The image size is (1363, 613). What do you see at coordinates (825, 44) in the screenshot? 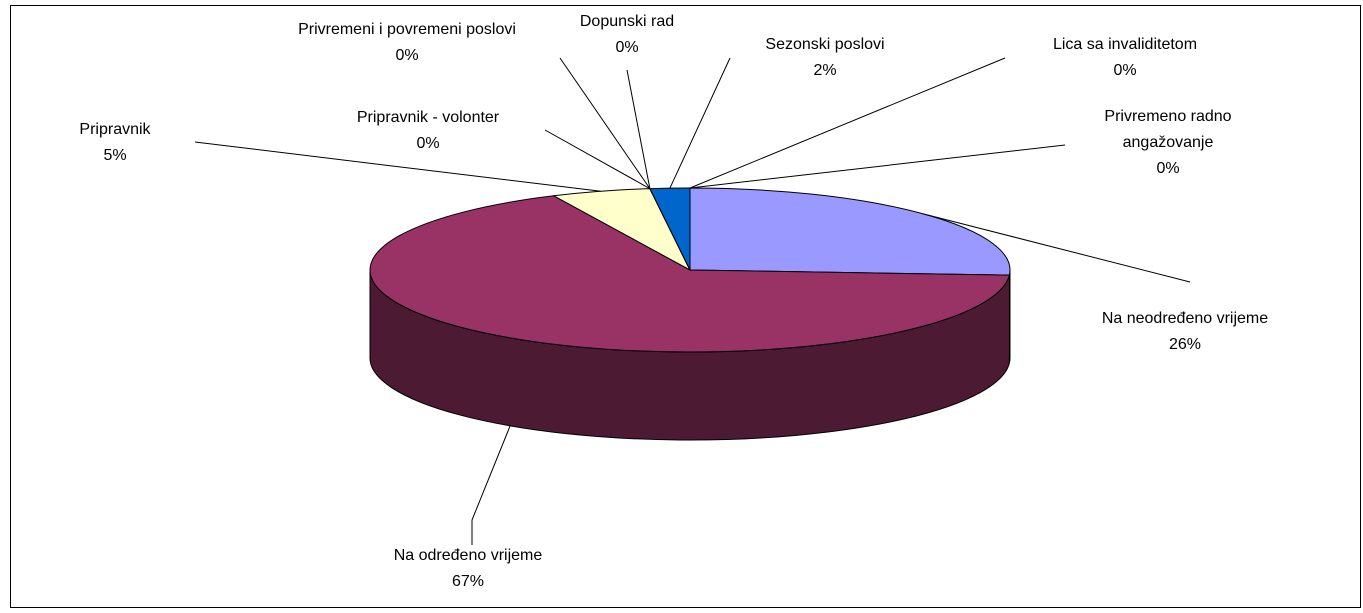
I see `label-name: Sezonski poslovi` at bounding box center [825, 44].